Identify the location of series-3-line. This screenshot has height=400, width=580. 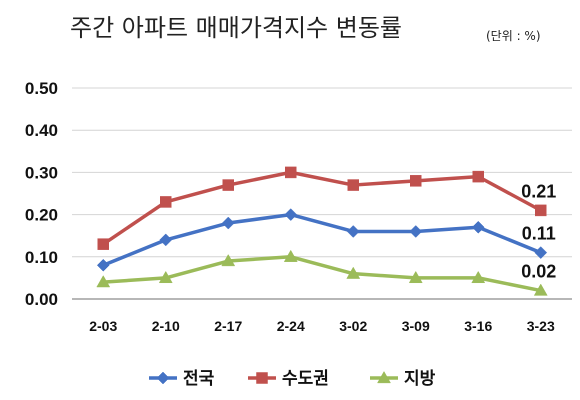
(322, 274).